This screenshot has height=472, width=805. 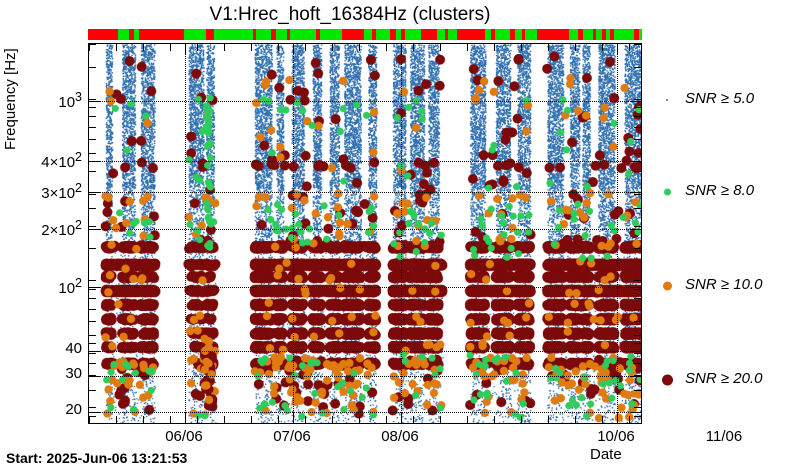 I want to click on x-axis-title: Date, so click(x=606, y=454).